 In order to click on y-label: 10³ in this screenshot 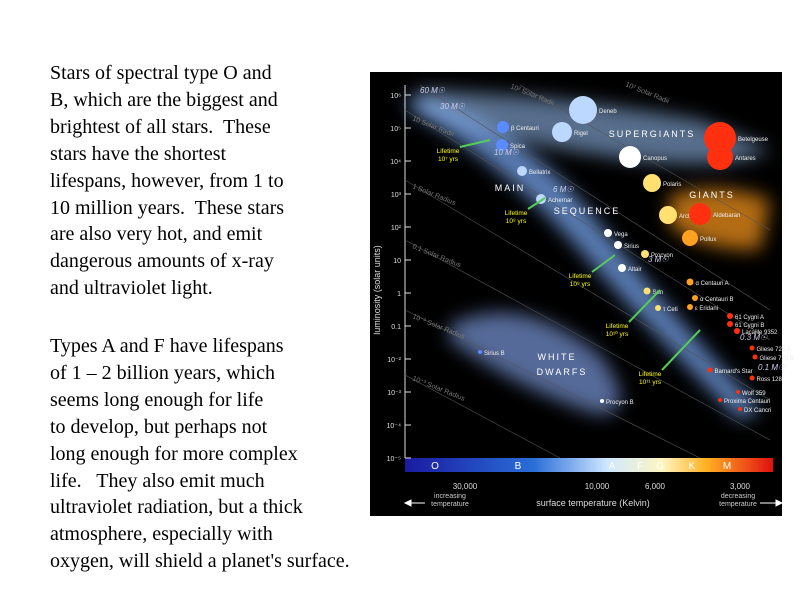, I will do `click(396, 195)`.